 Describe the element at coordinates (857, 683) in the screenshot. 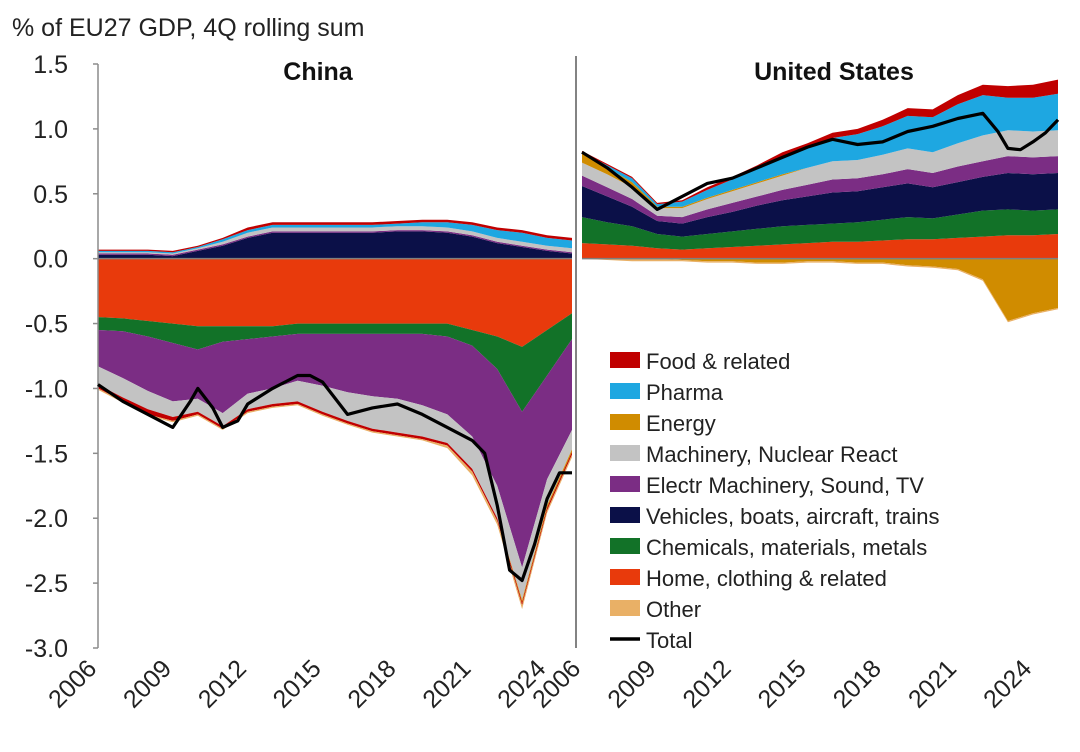

I see `us-x-tick-label: 2018` at that location.